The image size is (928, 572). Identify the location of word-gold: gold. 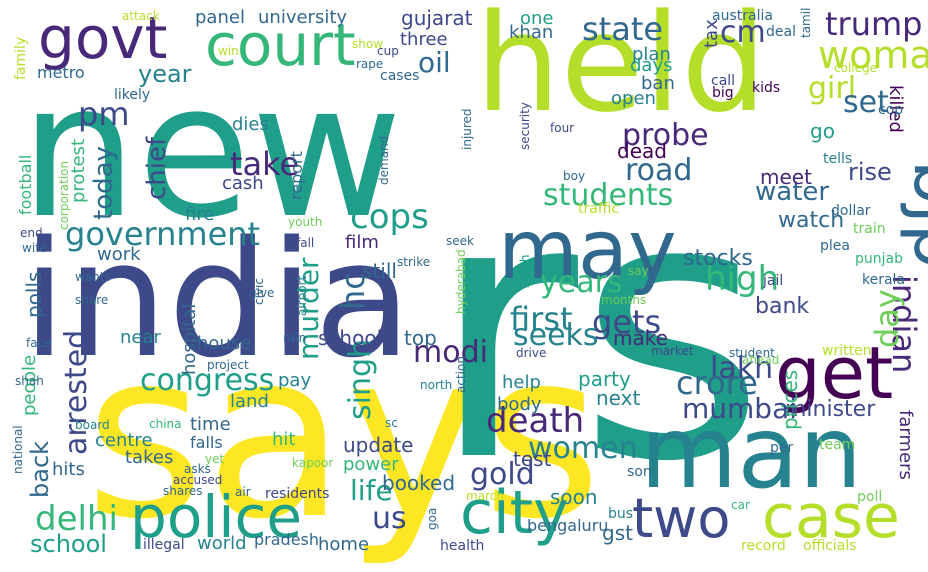
(502, 474).